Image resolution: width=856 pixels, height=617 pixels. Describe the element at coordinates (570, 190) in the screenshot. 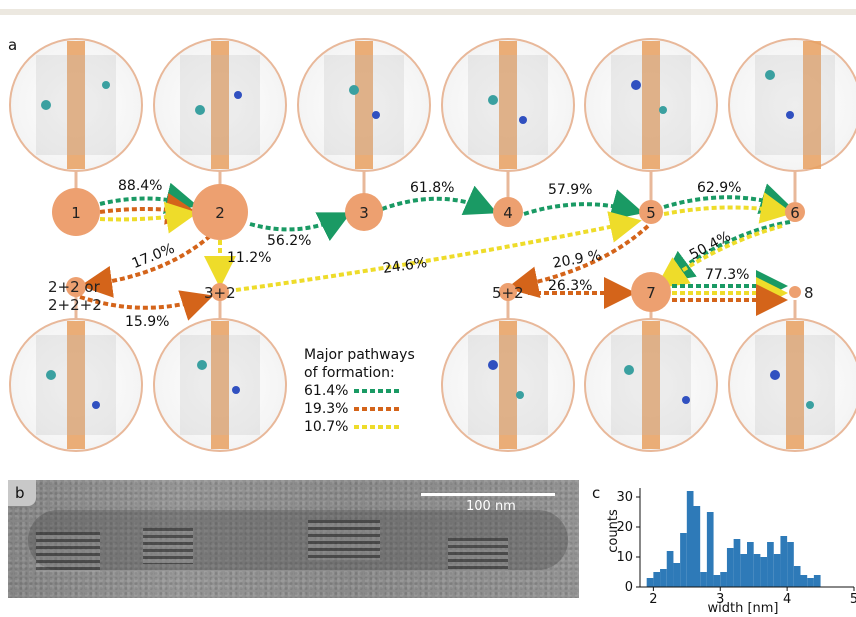

I see `pct-4-5: 57.9%` at that location.